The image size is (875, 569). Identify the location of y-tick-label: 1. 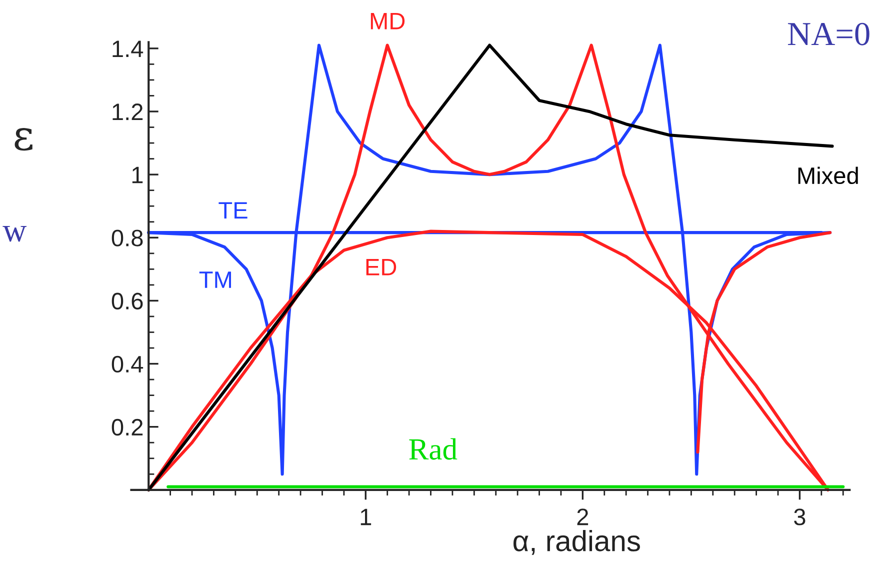
(137, 175).